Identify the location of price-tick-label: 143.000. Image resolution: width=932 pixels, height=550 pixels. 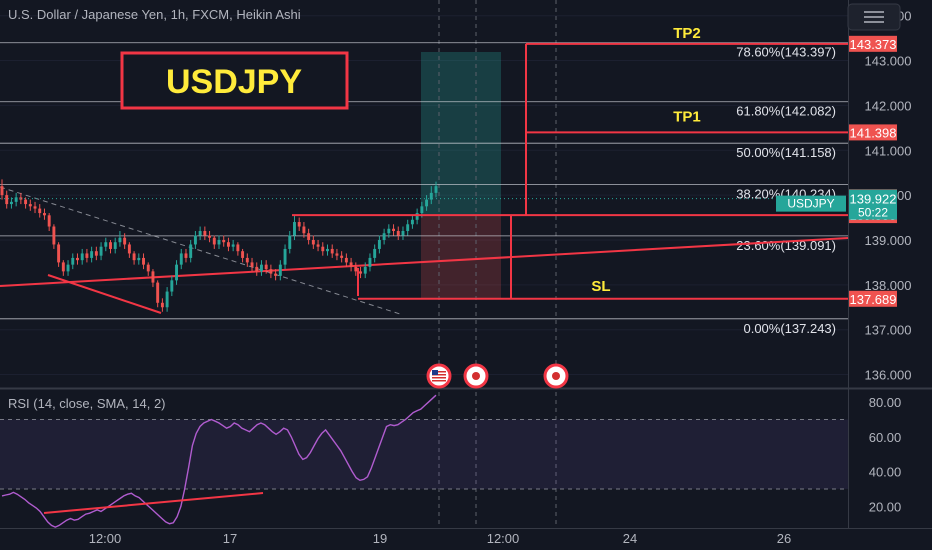
(888, 61).